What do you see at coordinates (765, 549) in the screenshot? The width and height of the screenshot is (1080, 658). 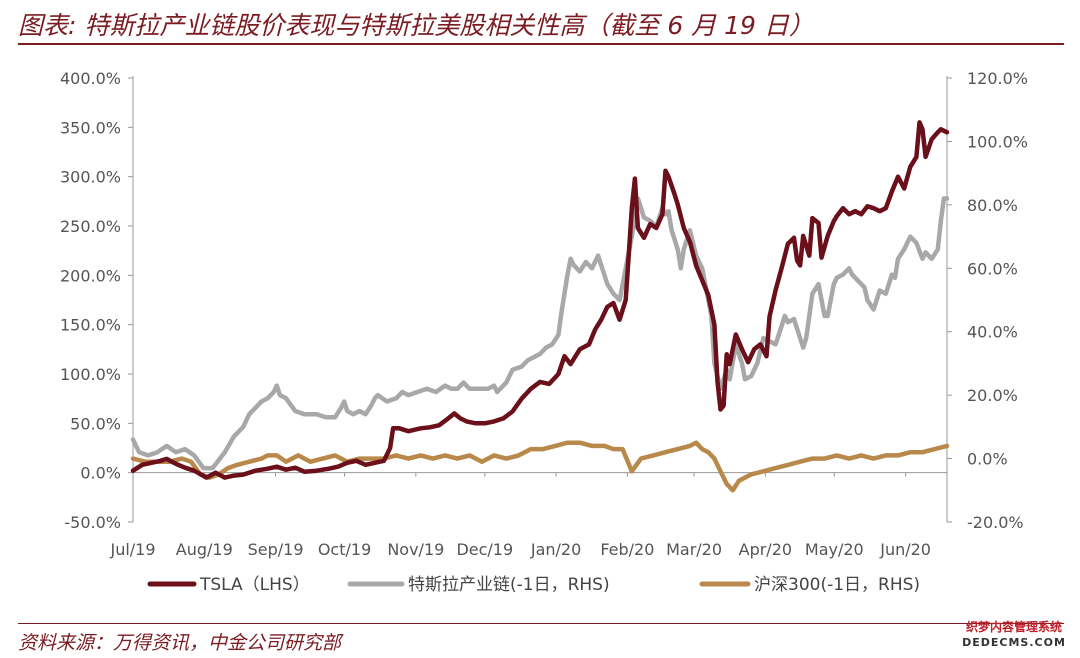 I see `x-tick-label: Apr/20` at bounding box center [765, 549].